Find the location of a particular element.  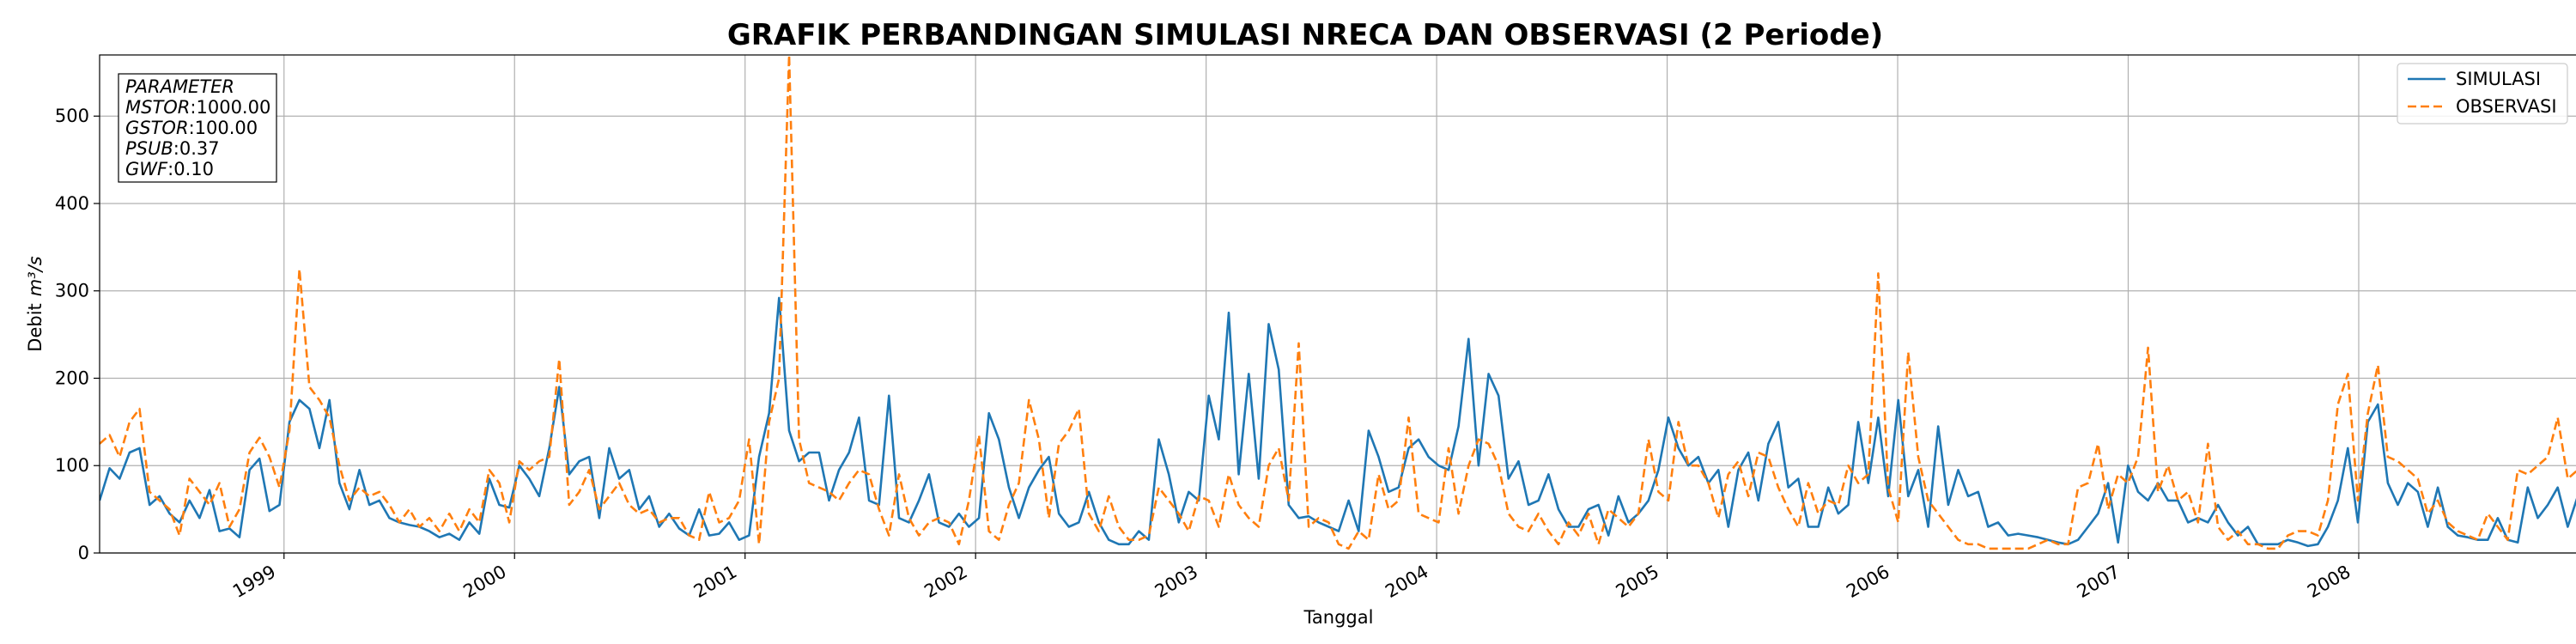

parameter-mstor-key: MSTOR is located at coordinates (158, 107).